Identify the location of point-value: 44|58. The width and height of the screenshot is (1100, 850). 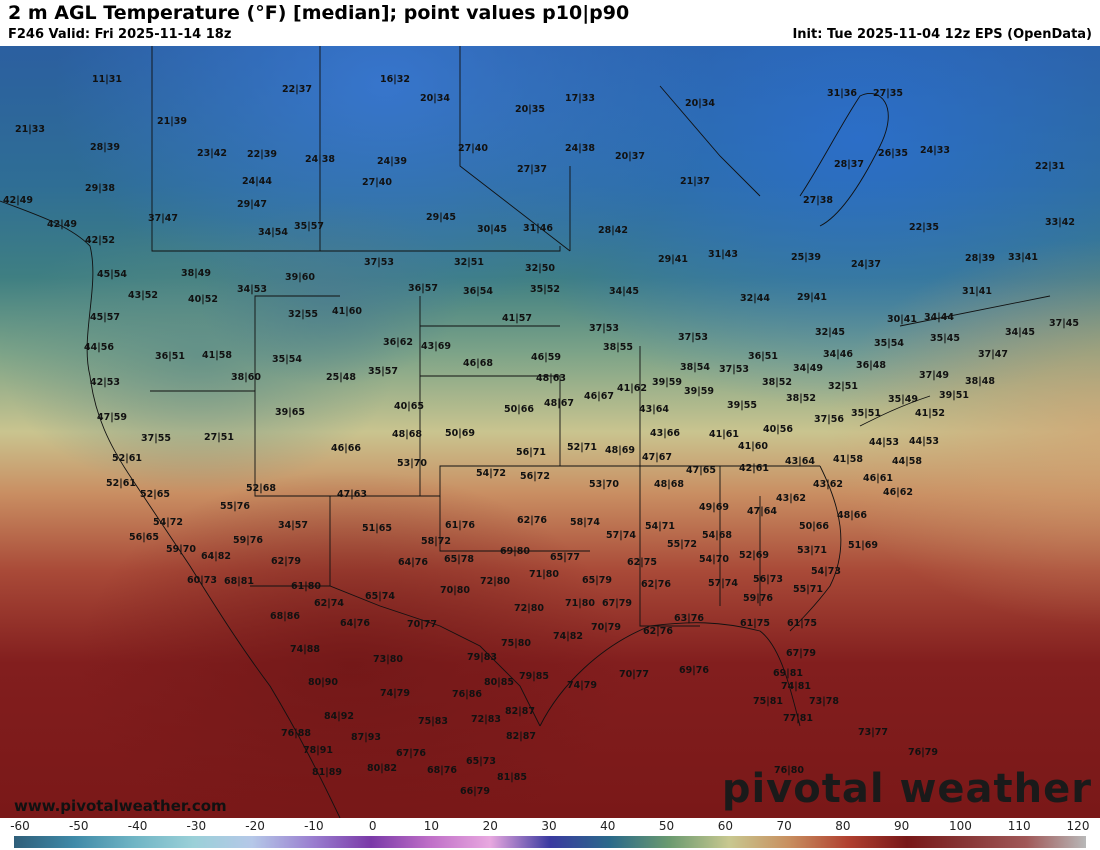
(907, 461).